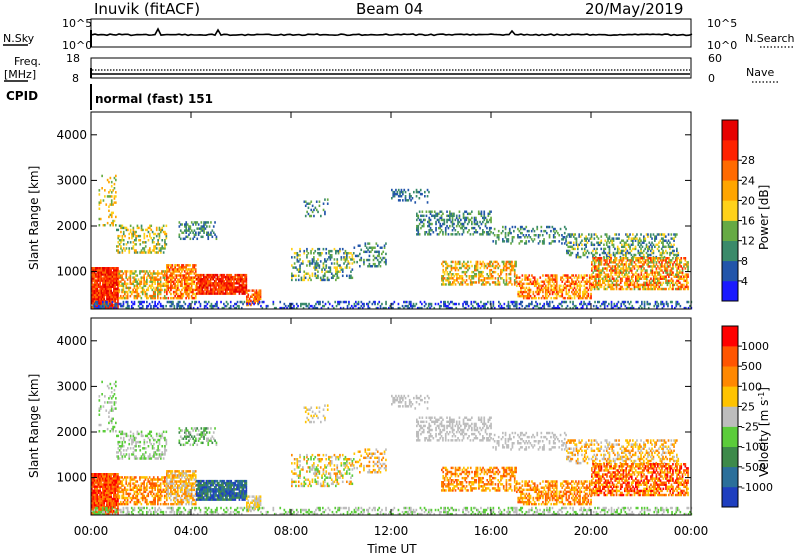 This screenshot has width=800, height=554. I want to click on freq-label-1: Freq., so click(27, 61).